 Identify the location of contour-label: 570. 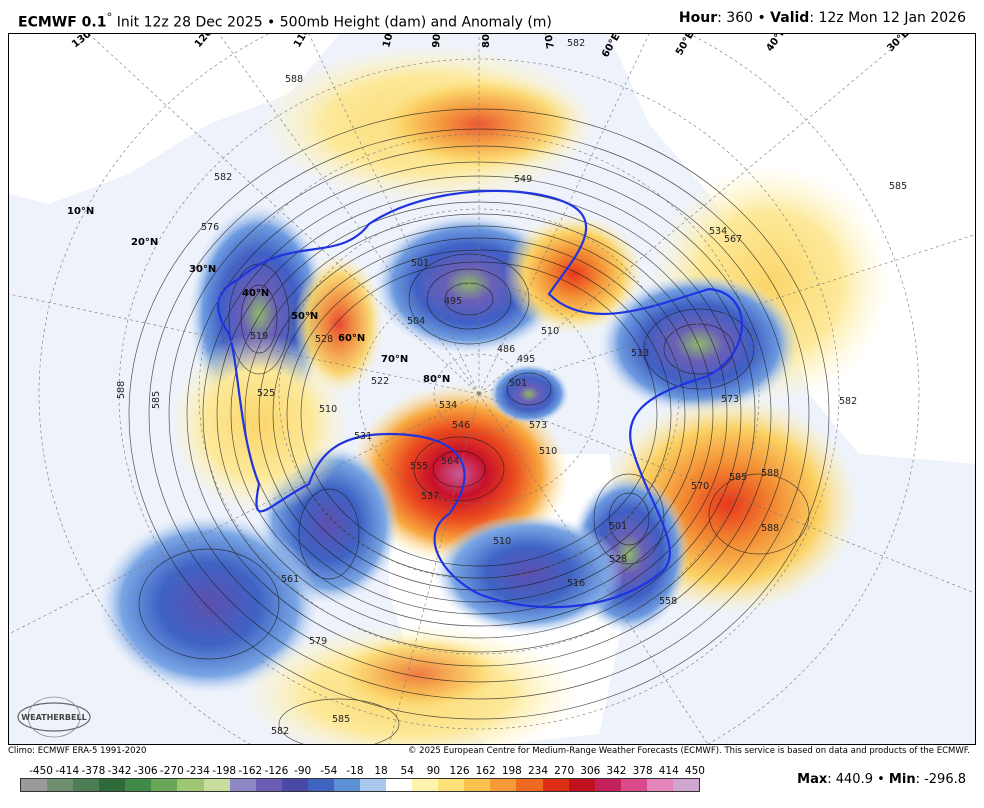
(700, 486).